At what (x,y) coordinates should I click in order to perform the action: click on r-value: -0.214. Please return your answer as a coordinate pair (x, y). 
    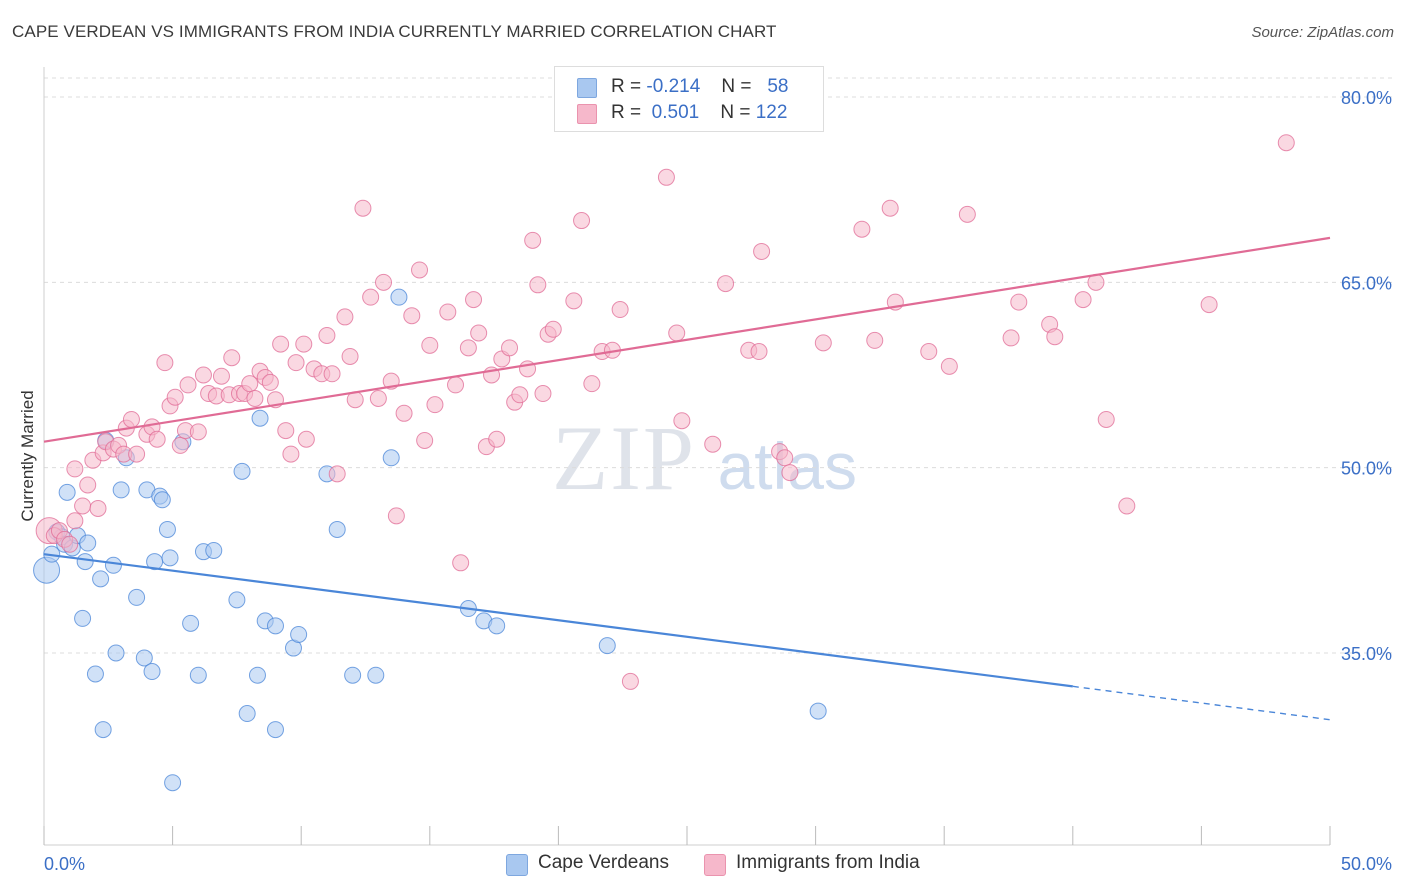
    Looking at the image, I should click on (673, 86).